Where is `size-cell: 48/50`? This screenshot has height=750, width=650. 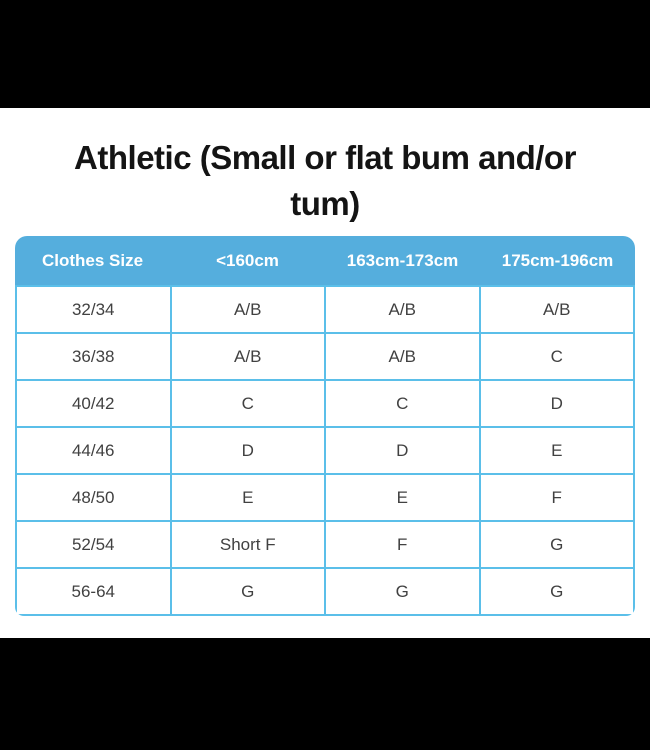
size-cell: 48/50 is located at coordinates (93, 497).